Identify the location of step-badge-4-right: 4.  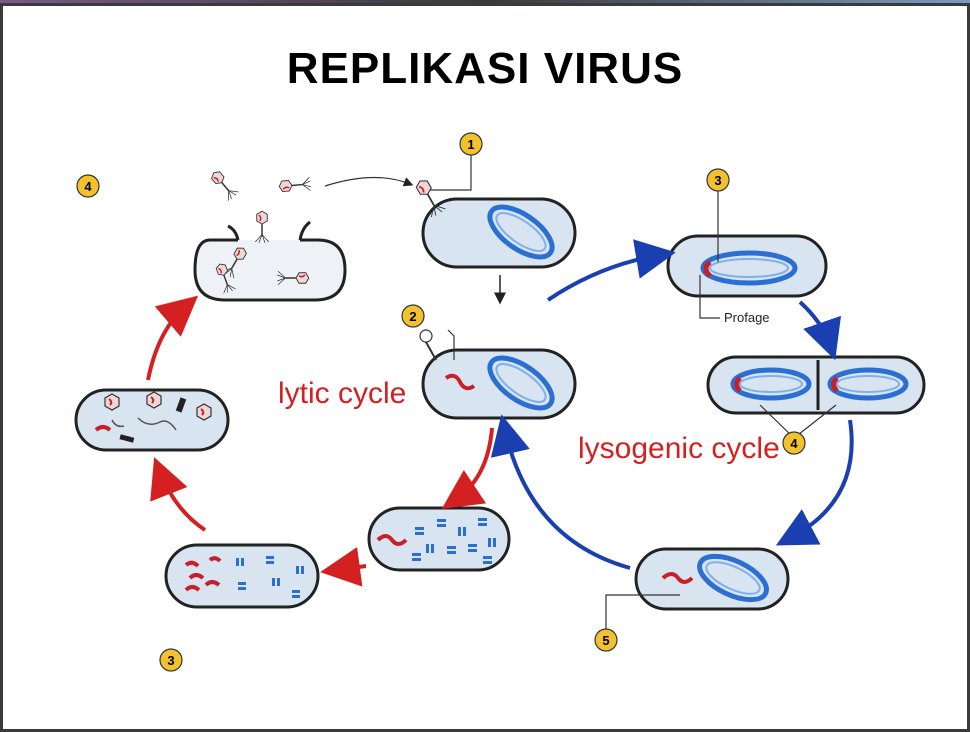
(798, 429).